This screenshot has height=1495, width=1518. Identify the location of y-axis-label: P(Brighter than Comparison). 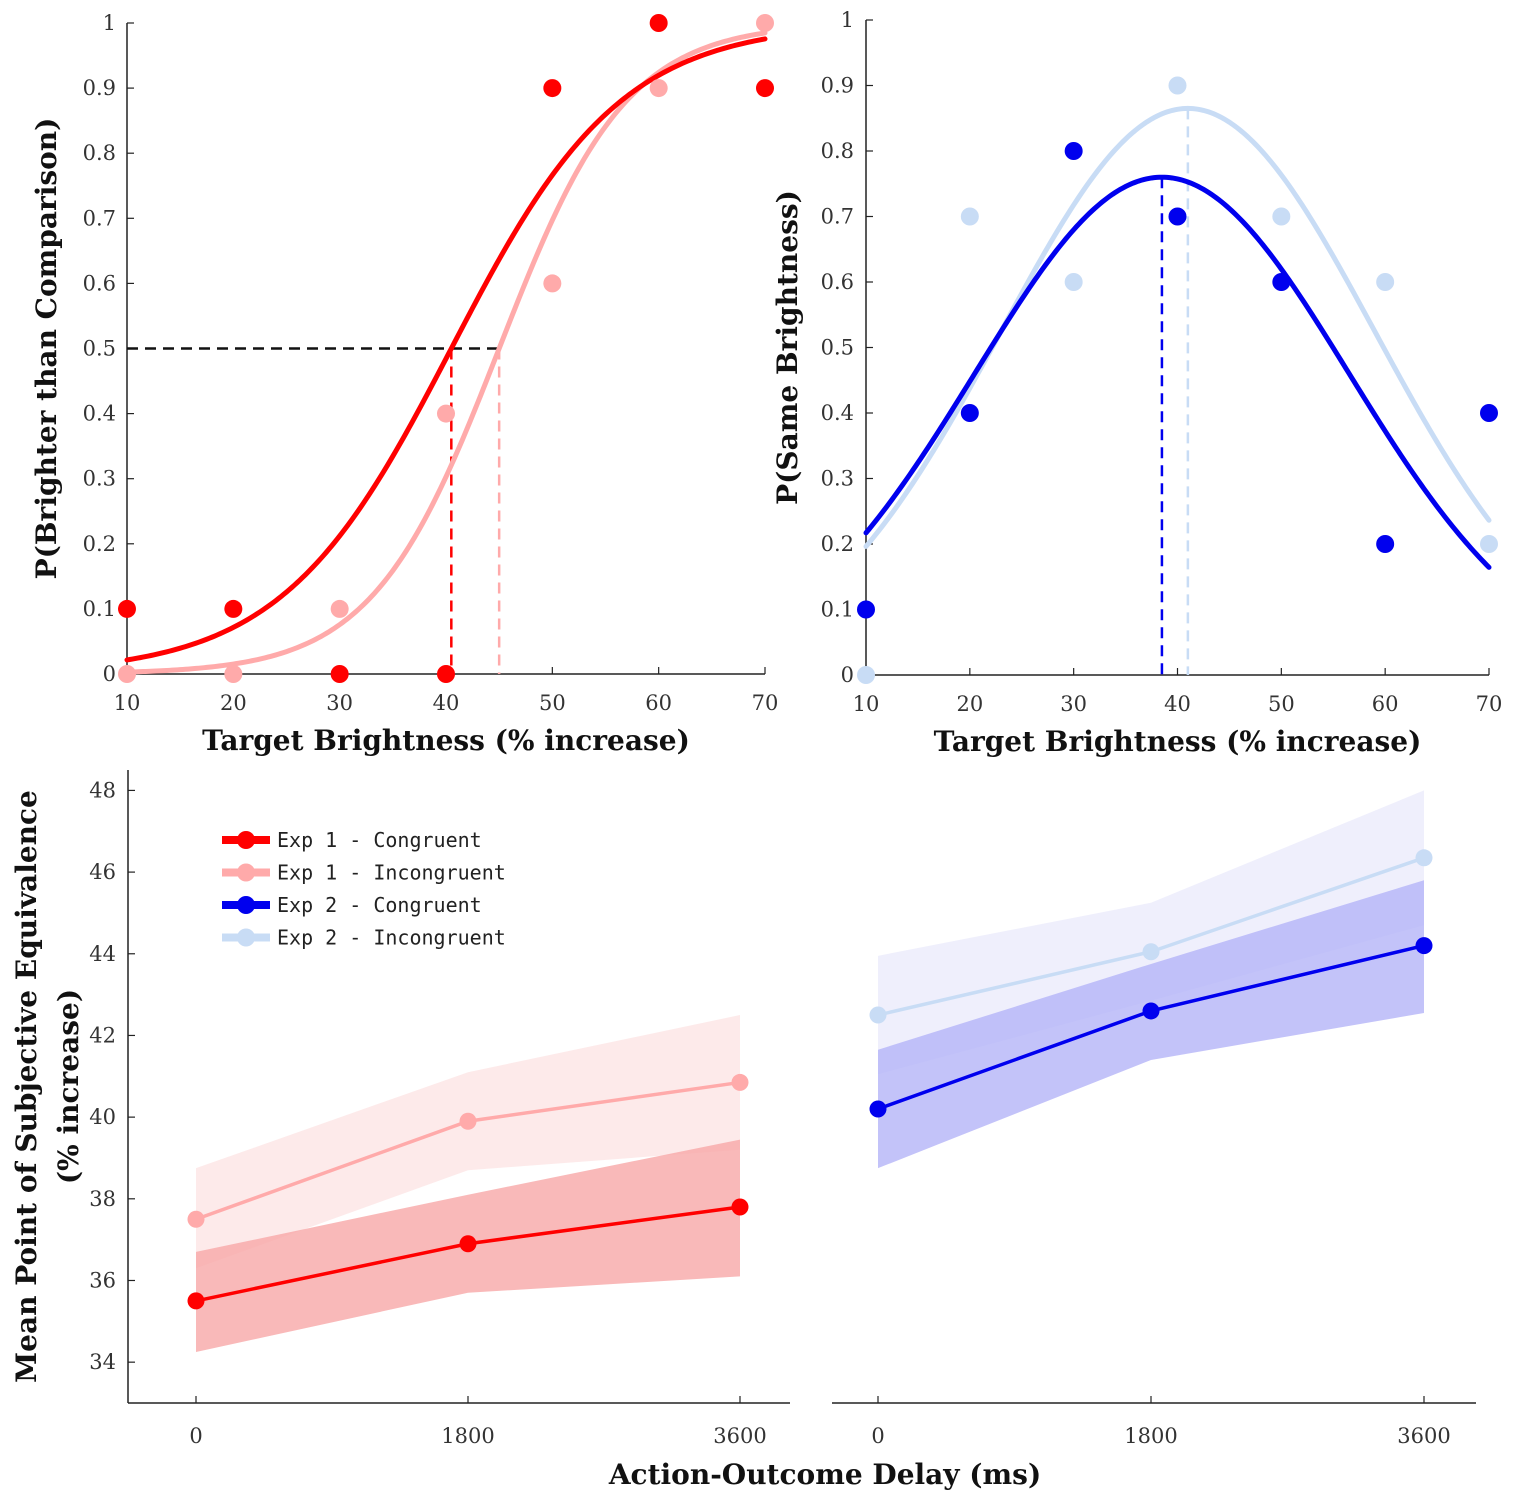
(46, 349).